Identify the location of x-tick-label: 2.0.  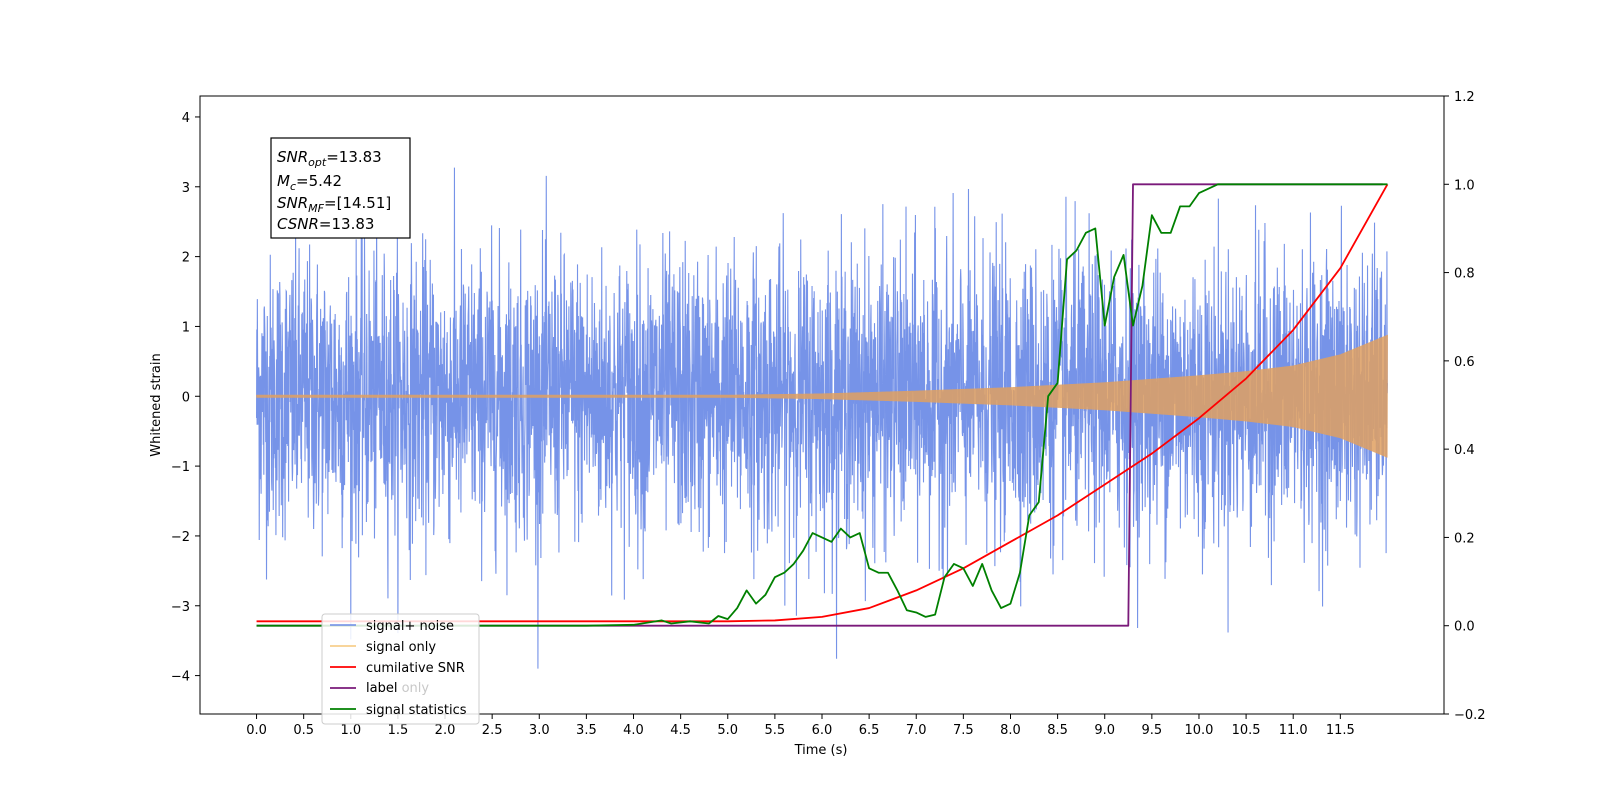
(445, 730).